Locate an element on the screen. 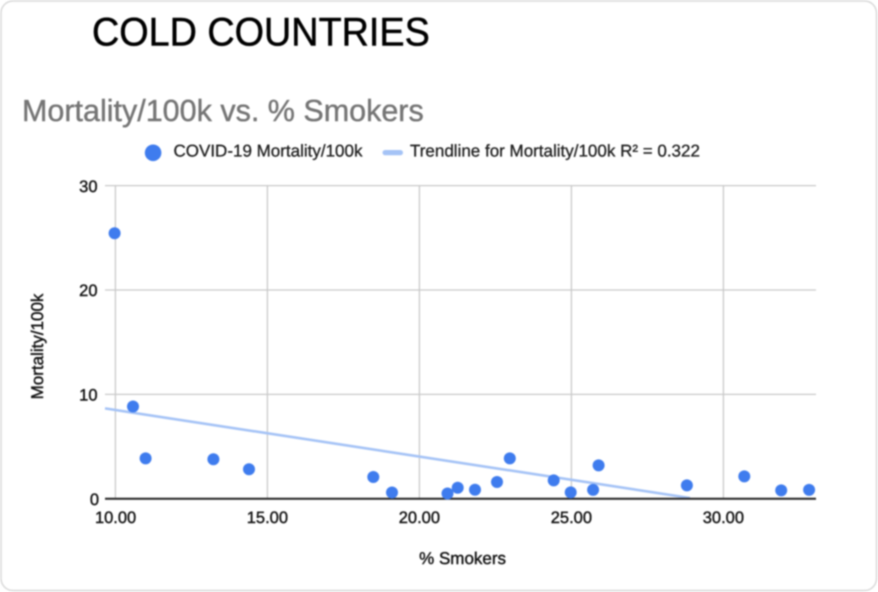 This screenshot has width=878, height=592. svg-text: 30.00 is located at coordinates (723, 518).